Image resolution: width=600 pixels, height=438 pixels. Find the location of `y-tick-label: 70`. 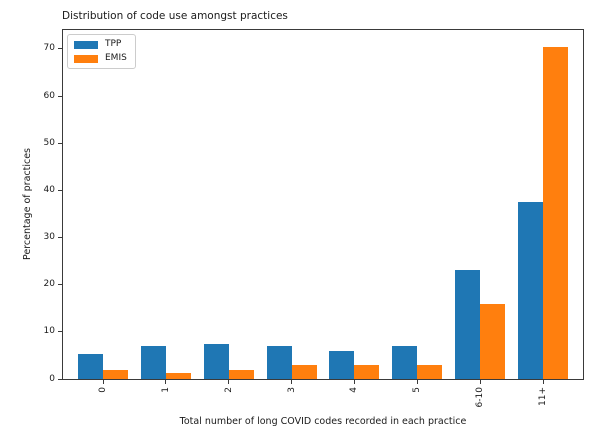

y-tick-label: 70 is located at coordinates (49, 48).